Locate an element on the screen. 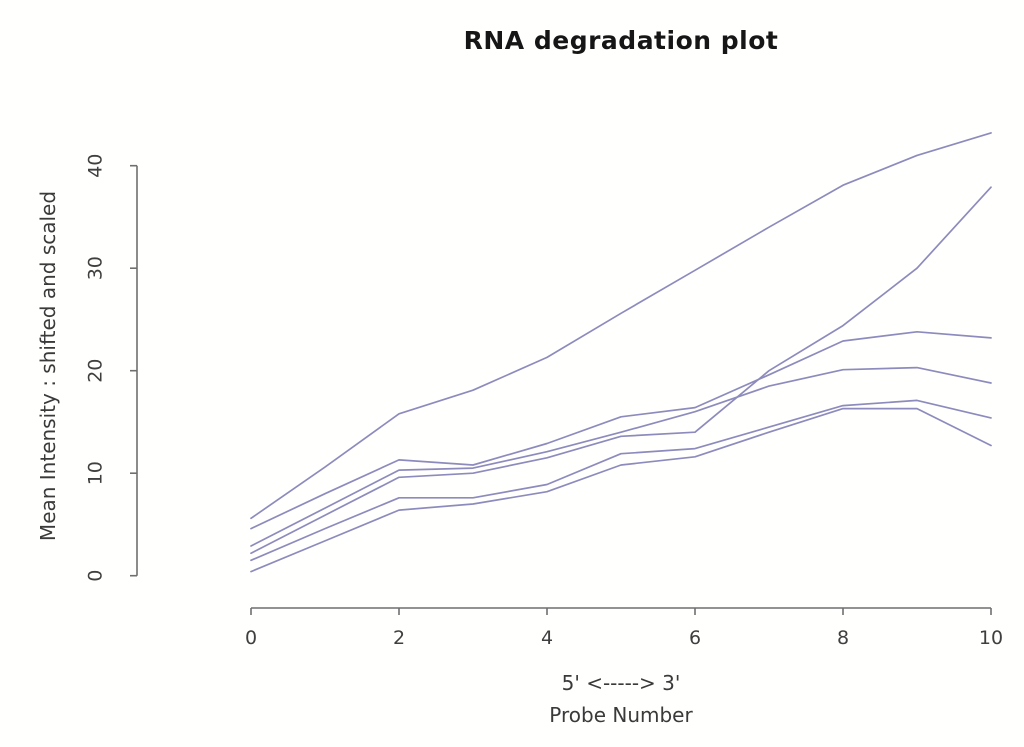 This screenshot has width=1024, height=747. svg-text: 8 is located at coordinates (843, 638).